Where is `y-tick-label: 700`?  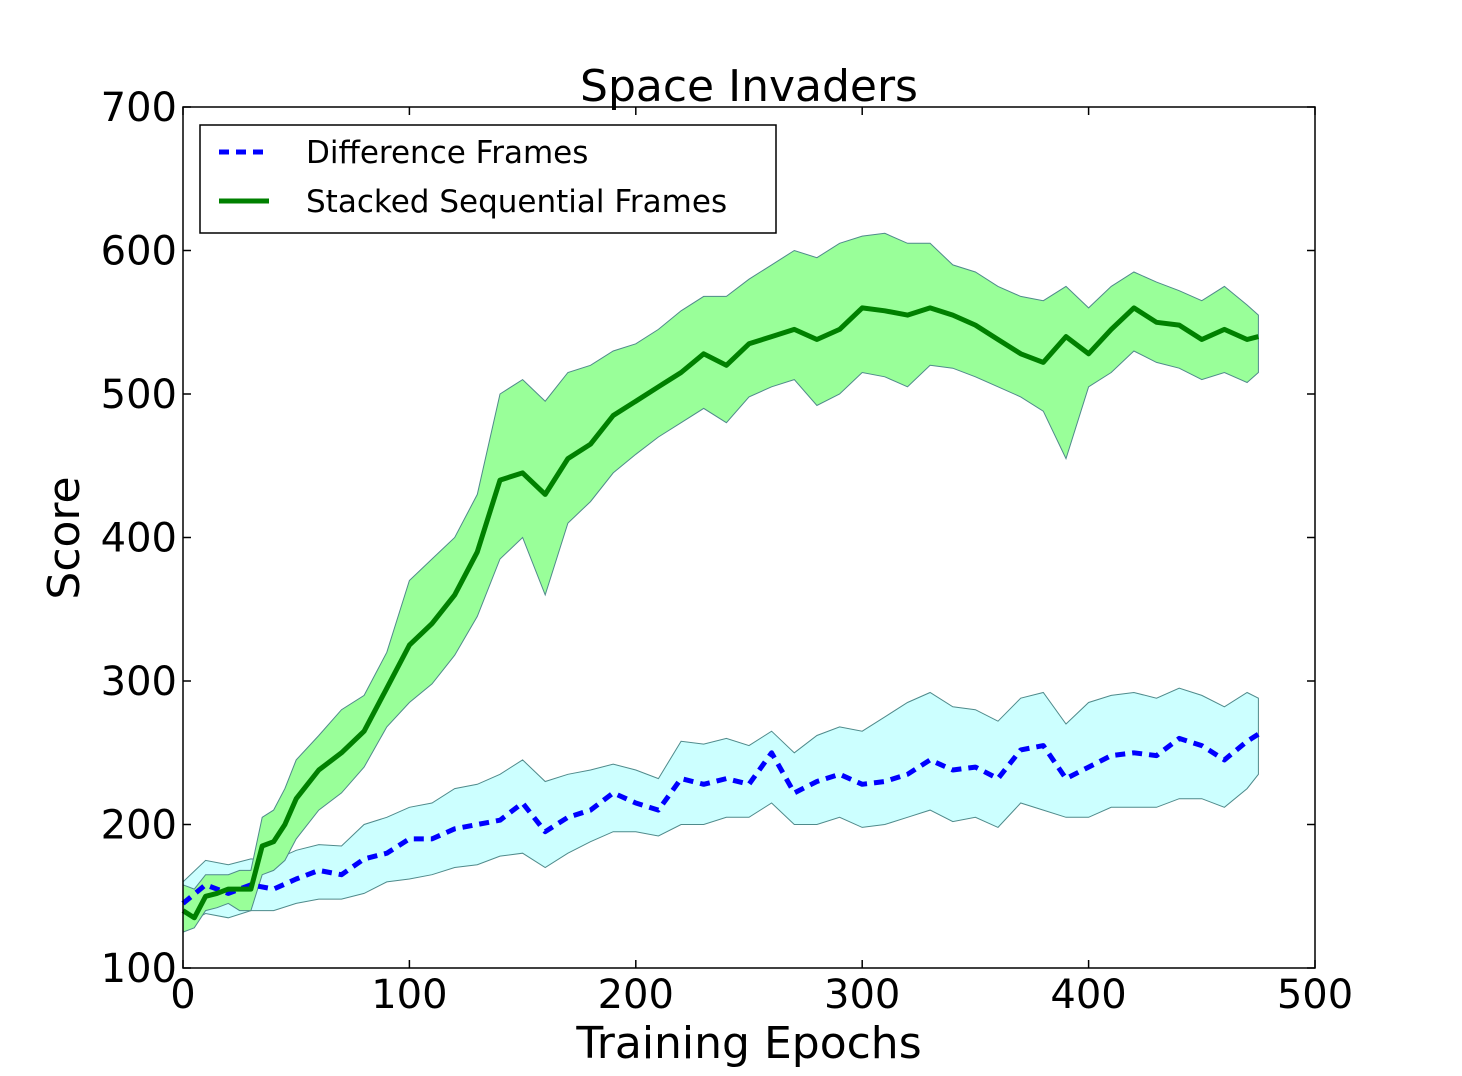
y-tick-label: 700 is located at coordinates (139, 108).